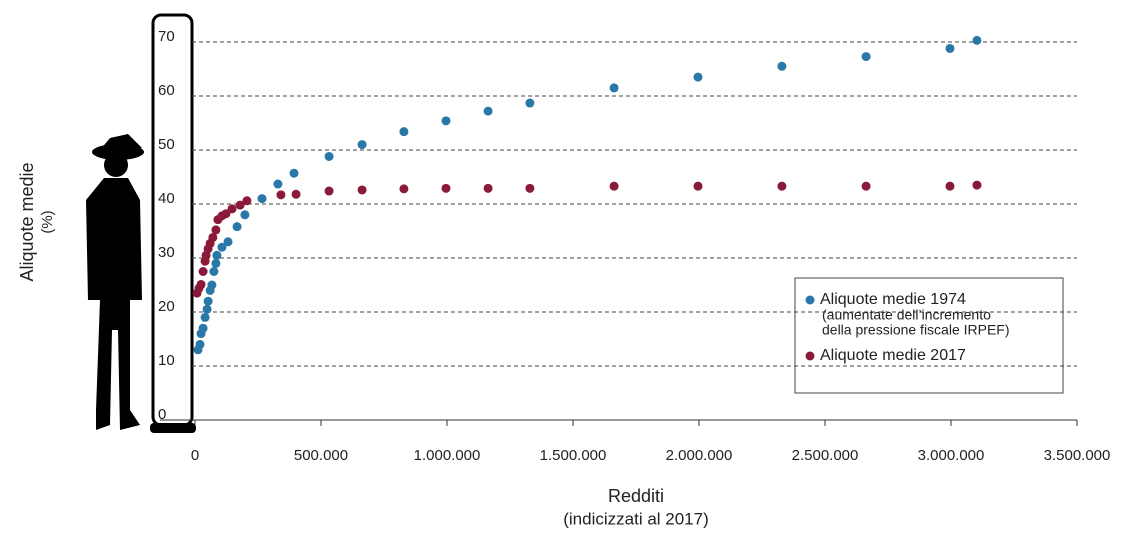 The image size is (1122, 536). Describe the element at coordinates (825, 455) in the screenshot. I see `x-tick-label: 2.500.000` at that location.